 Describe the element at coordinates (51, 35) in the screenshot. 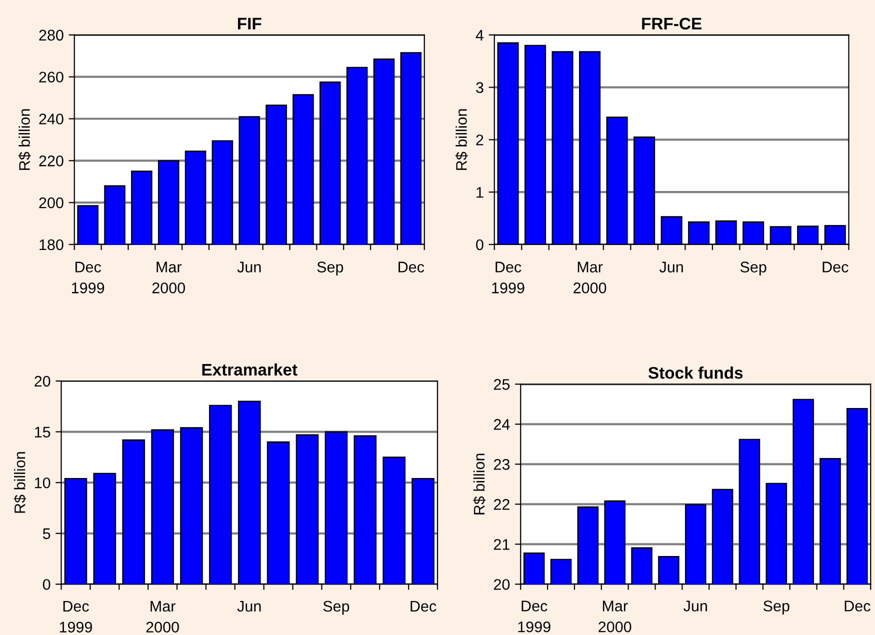

I see `y-tick-label: 280` at that location.